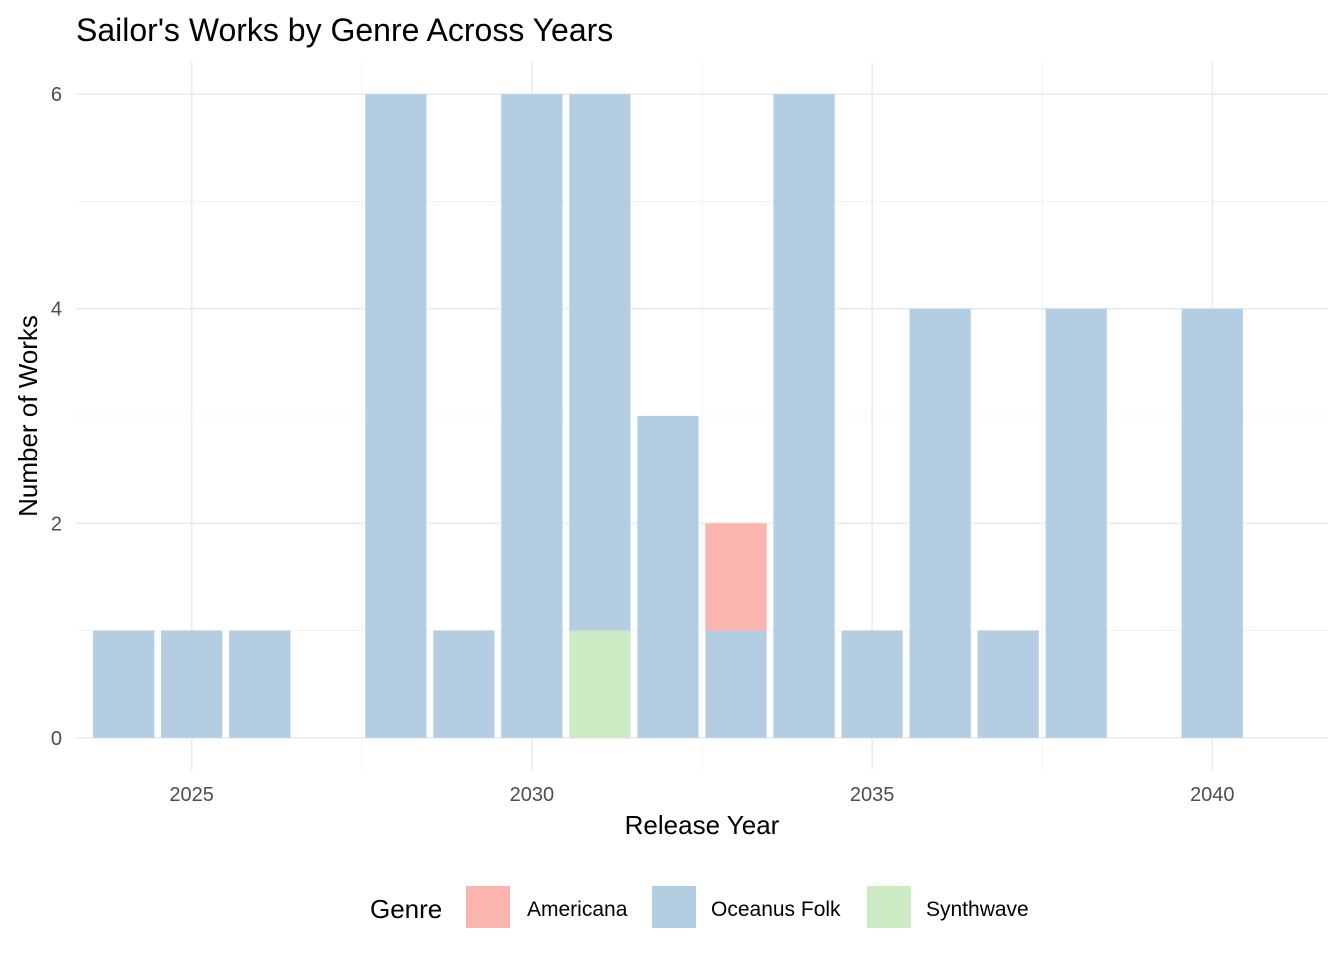 Image resolution: width=1344 pixels, height=960 pixels. I want to click on legend-title: Genre, so click(406, 909).